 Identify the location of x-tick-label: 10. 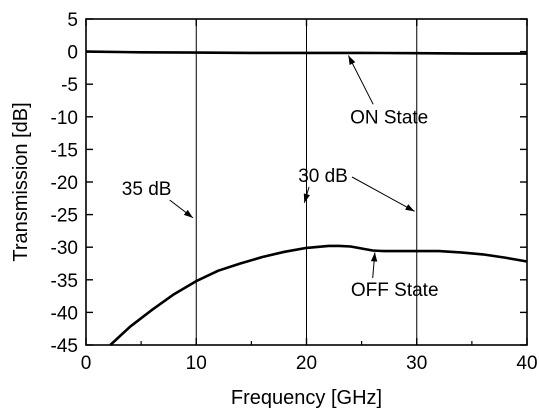
(196, 363).